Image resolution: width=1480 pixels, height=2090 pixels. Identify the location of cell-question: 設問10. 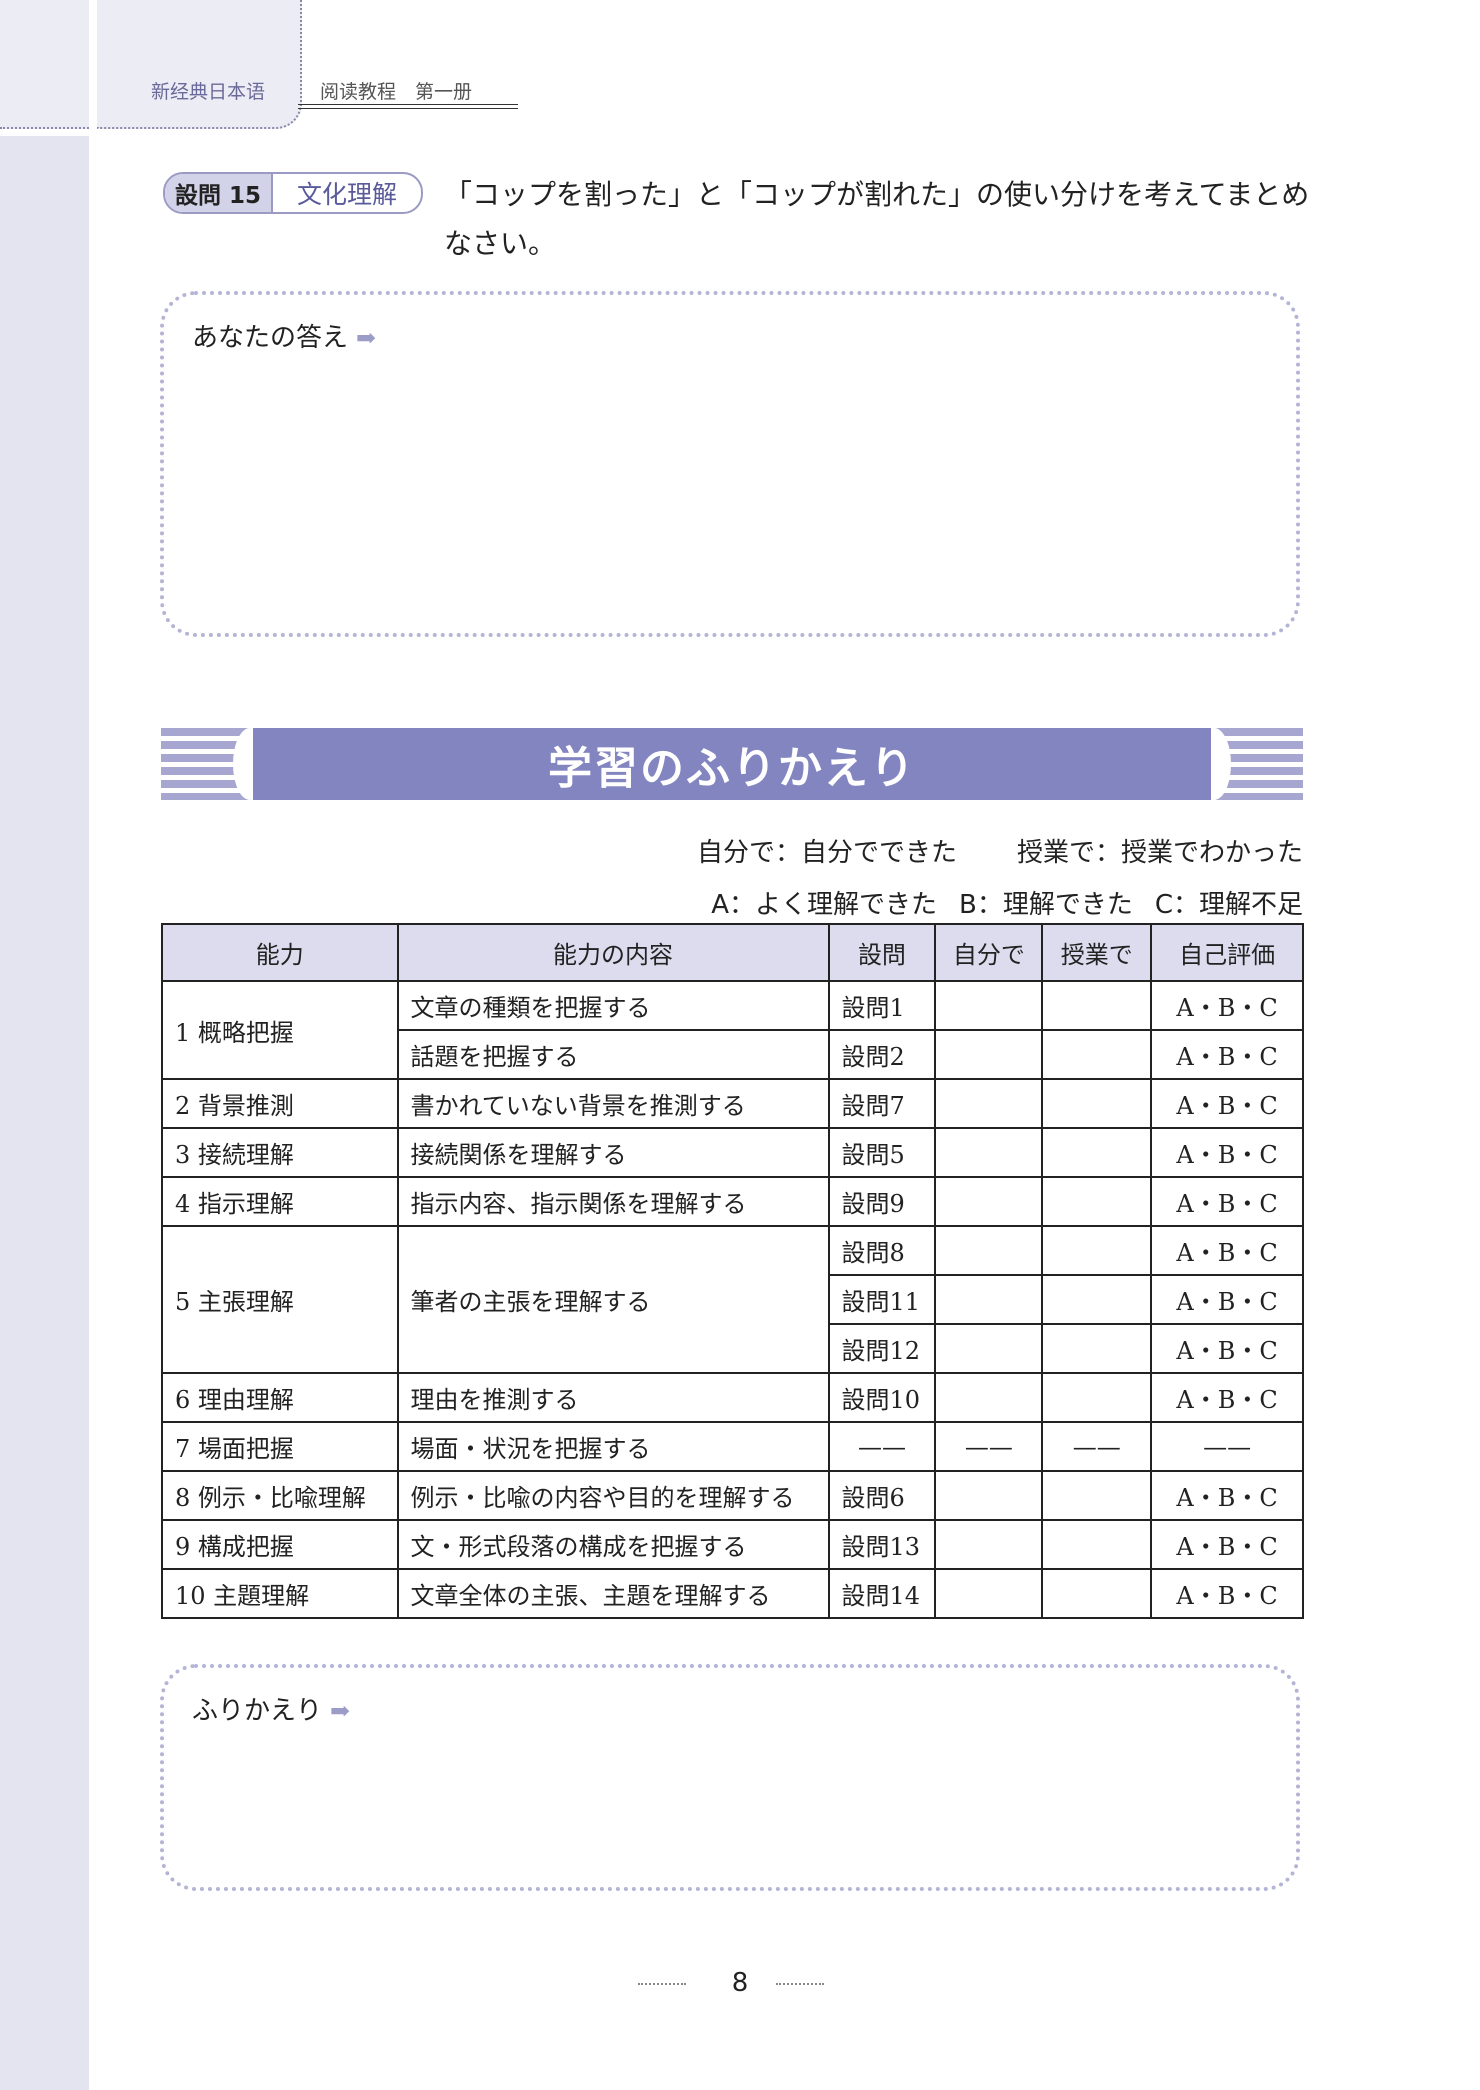
(882, 1397).